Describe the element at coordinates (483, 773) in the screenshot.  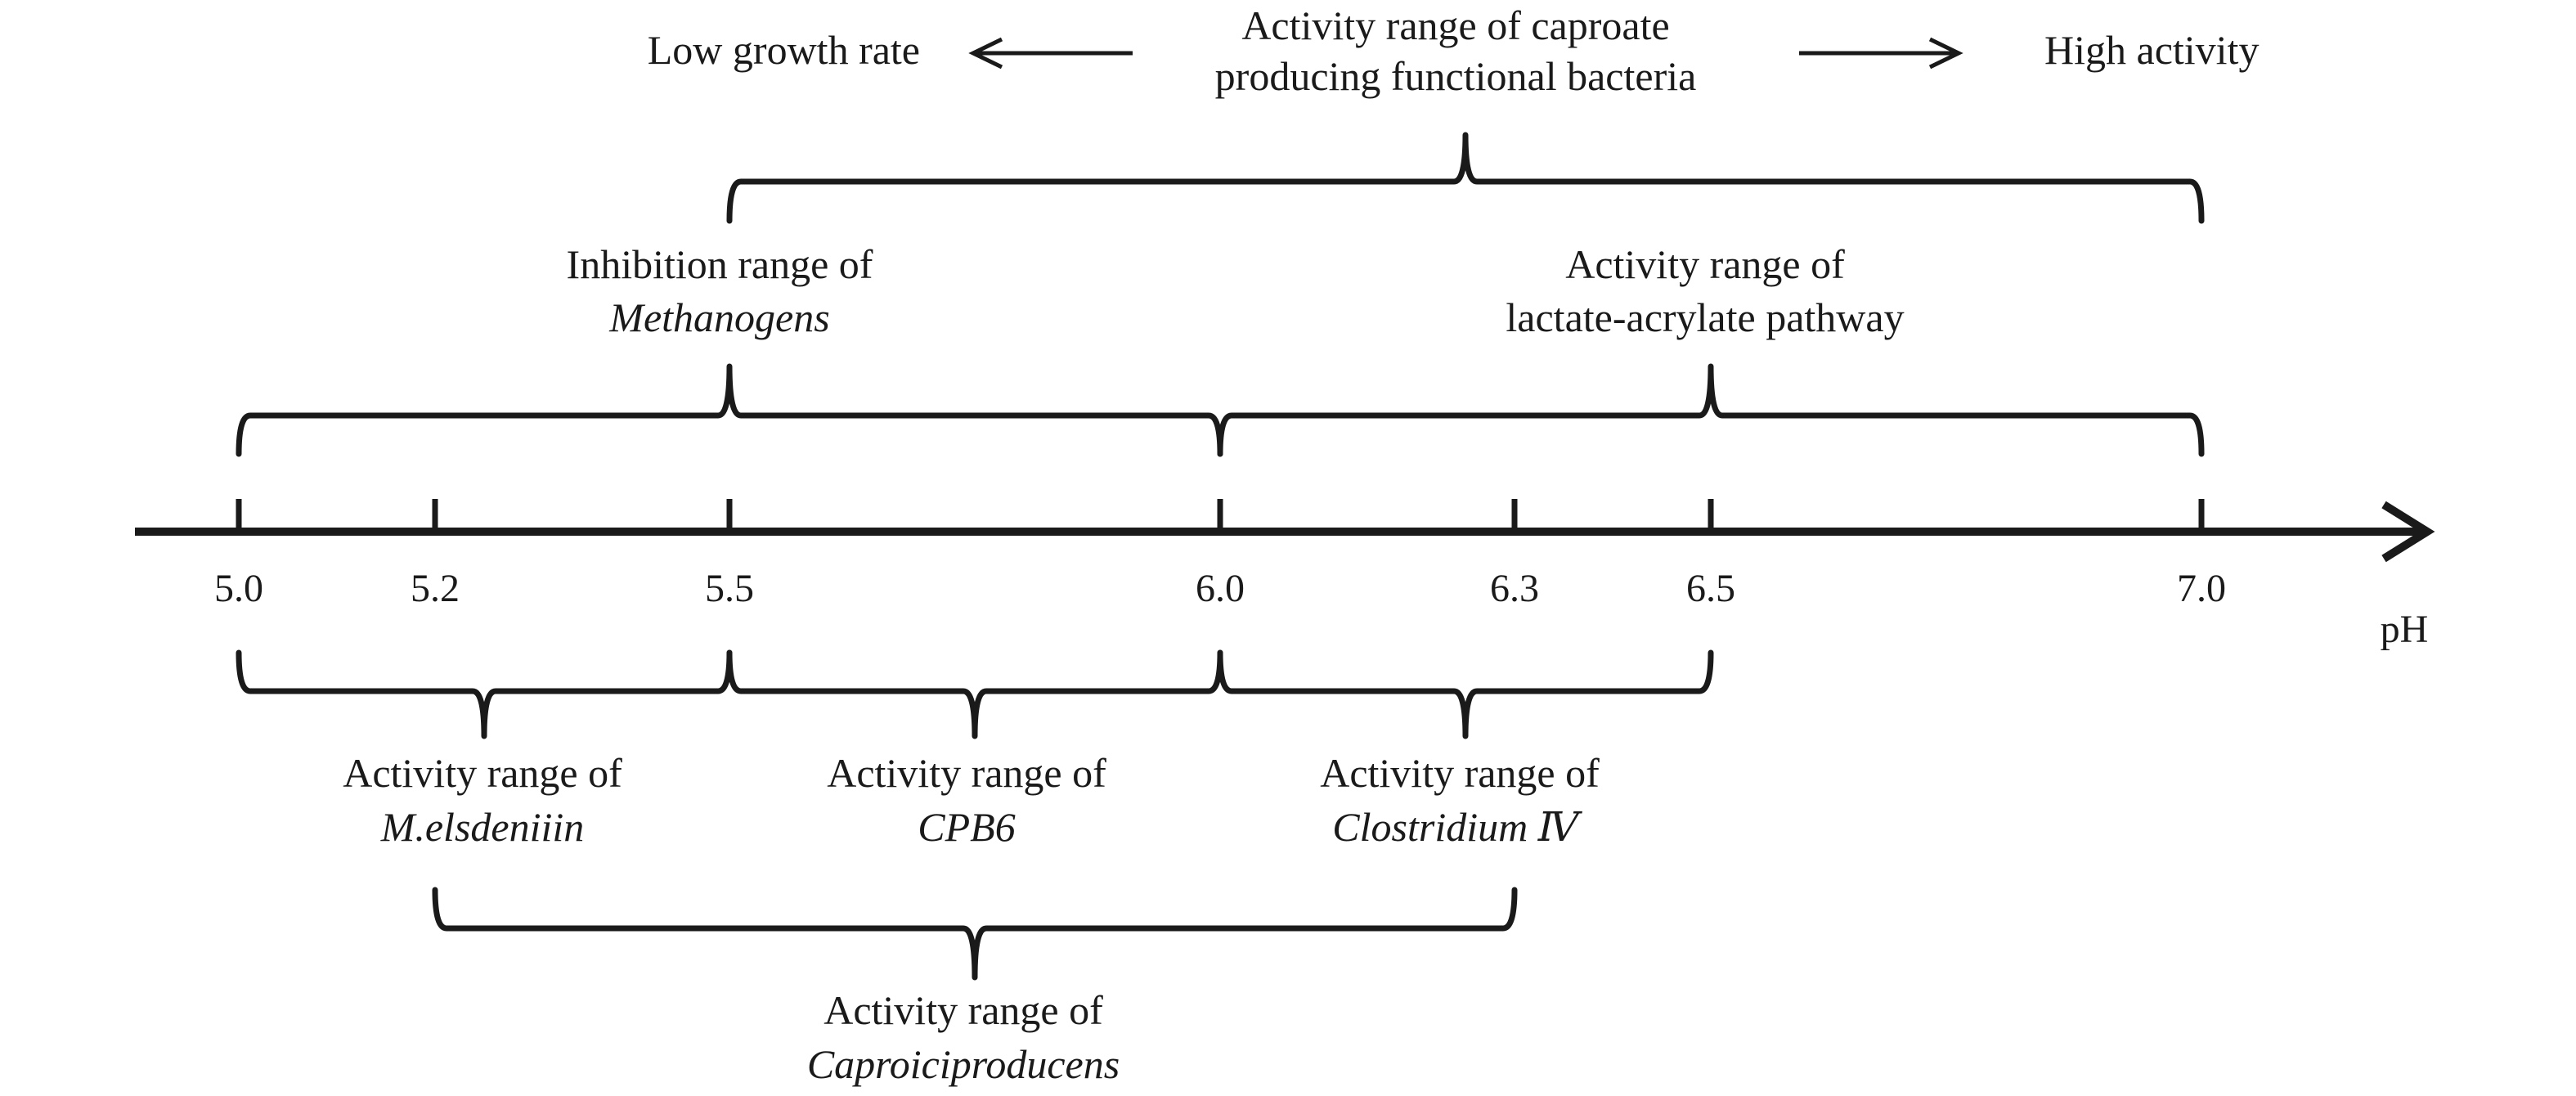
I see `m-elsdenii-label-line1: Activity range of` at that location.